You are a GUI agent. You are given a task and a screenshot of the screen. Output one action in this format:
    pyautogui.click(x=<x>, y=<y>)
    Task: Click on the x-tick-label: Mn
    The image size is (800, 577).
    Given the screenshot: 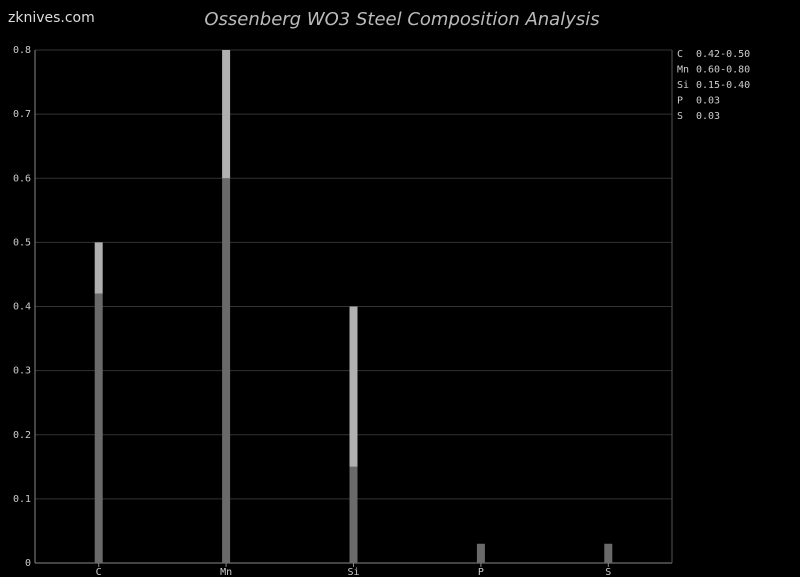 What is the action you would take?
    pyautogui.click(x=226, y=572)
    